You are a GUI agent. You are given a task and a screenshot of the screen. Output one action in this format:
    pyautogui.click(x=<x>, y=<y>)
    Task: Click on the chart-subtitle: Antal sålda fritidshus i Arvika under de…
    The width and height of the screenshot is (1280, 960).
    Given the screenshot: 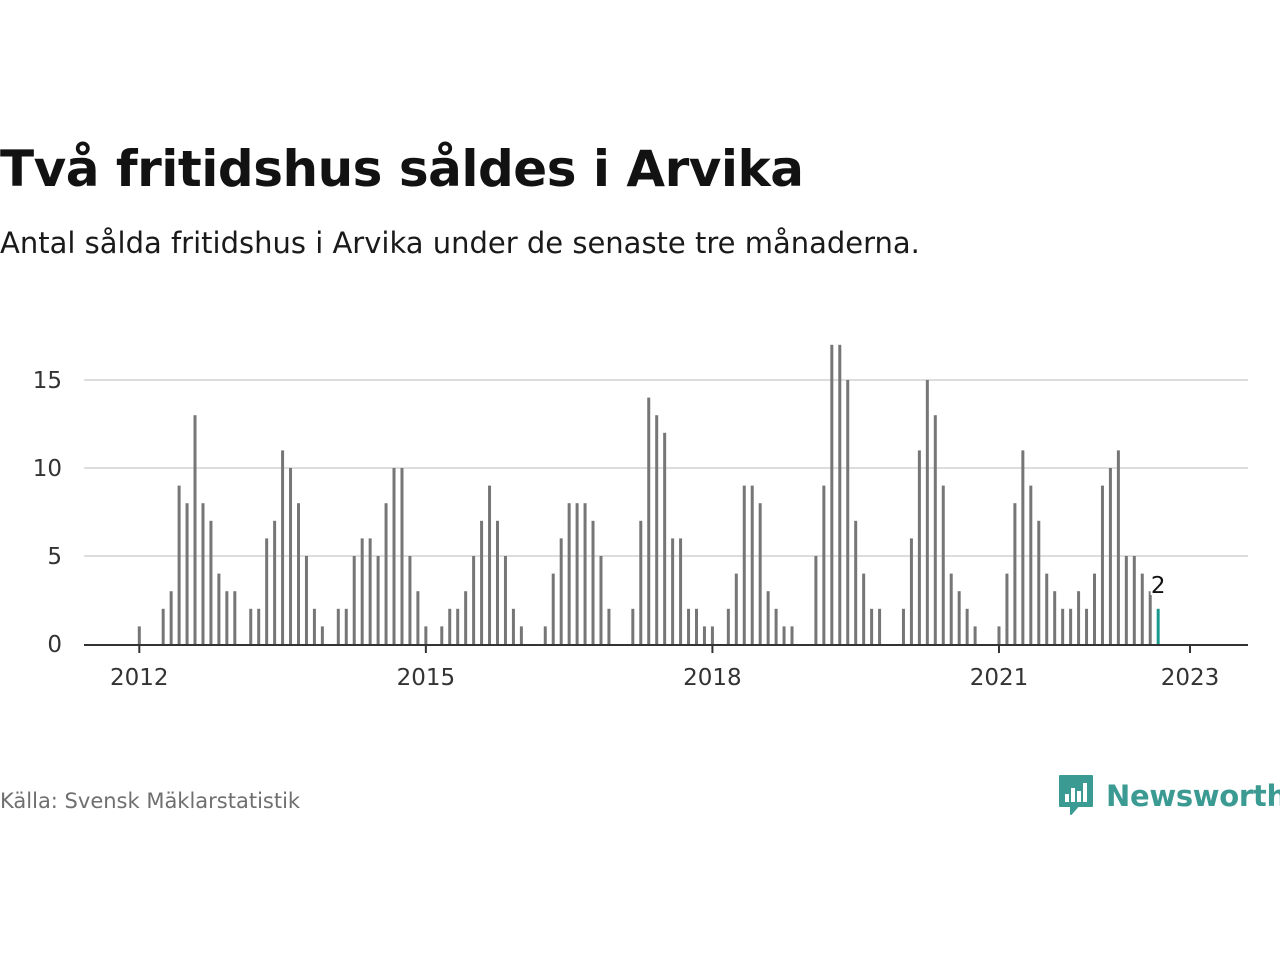 What is the action you would take?
    pyautogui.click(x=460, y=243)
    